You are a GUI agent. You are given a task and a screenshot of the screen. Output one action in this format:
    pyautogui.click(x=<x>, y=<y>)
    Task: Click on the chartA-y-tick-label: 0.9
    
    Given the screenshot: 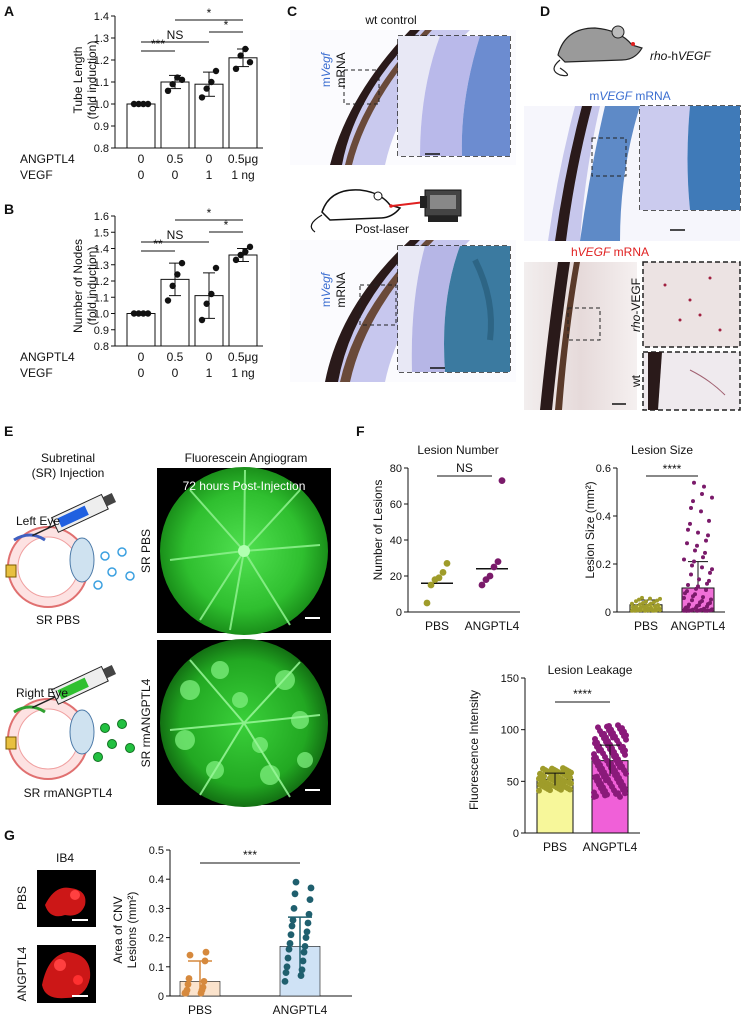 What is the action you would take?
    pyautogui.click(x=101, y=127)
    